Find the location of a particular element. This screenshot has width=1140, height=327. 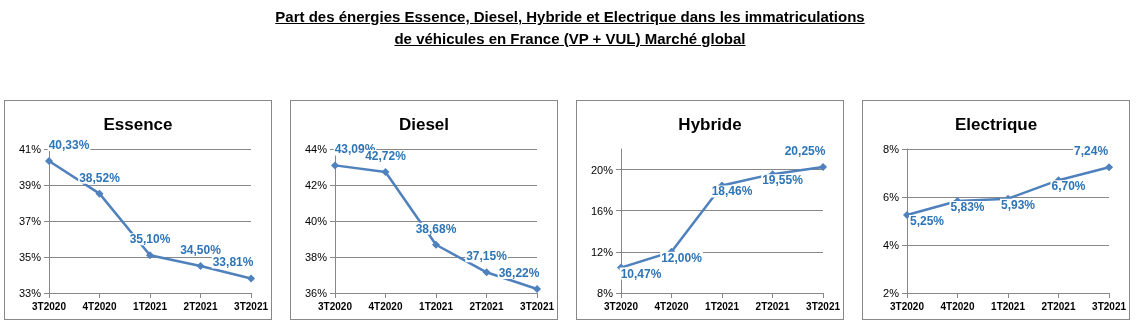

y-tick-label: 36% is located at coordinates (316, 293).